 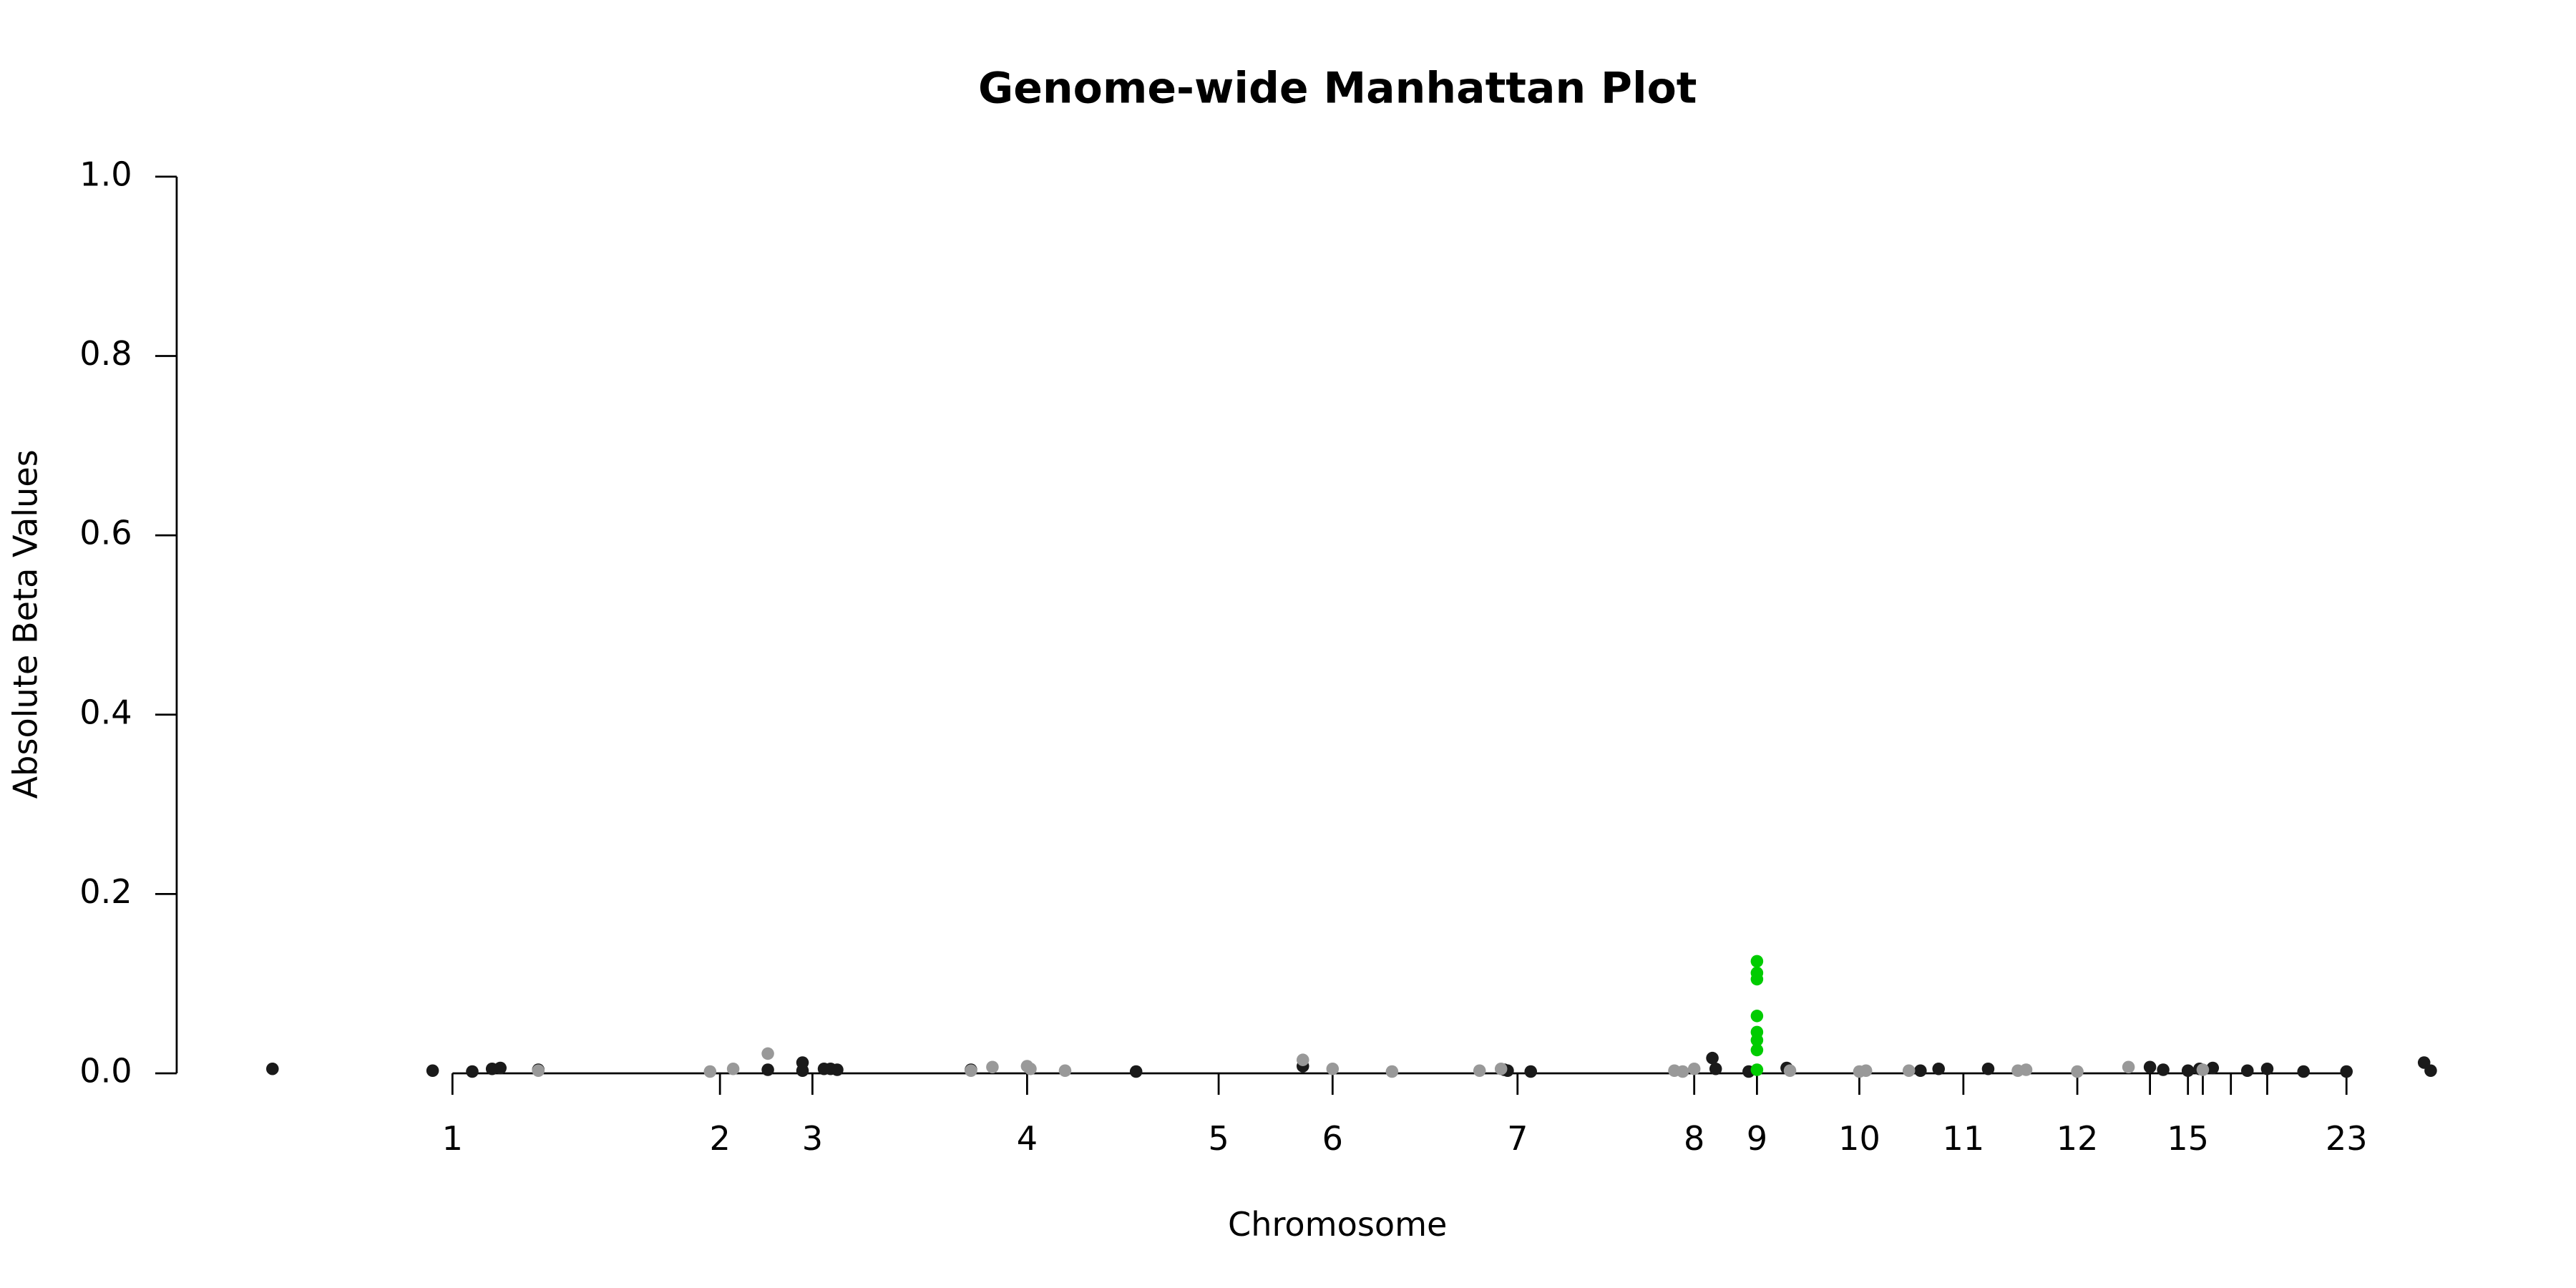 What do you see at coordinates (1332, 1138) in the screenshot?
I see `x-tick-label: 6` at bounding box center [1332, 1138].